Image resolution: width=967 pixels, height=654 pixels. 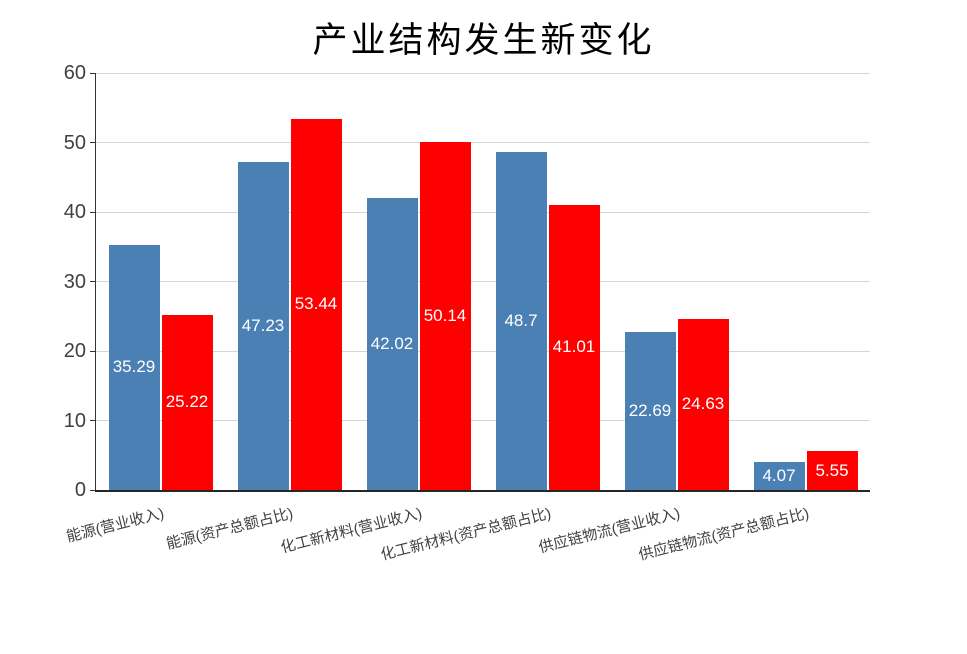 I want to click on chart-title: 产业结构发生新变化, so click(x=483, y=40).